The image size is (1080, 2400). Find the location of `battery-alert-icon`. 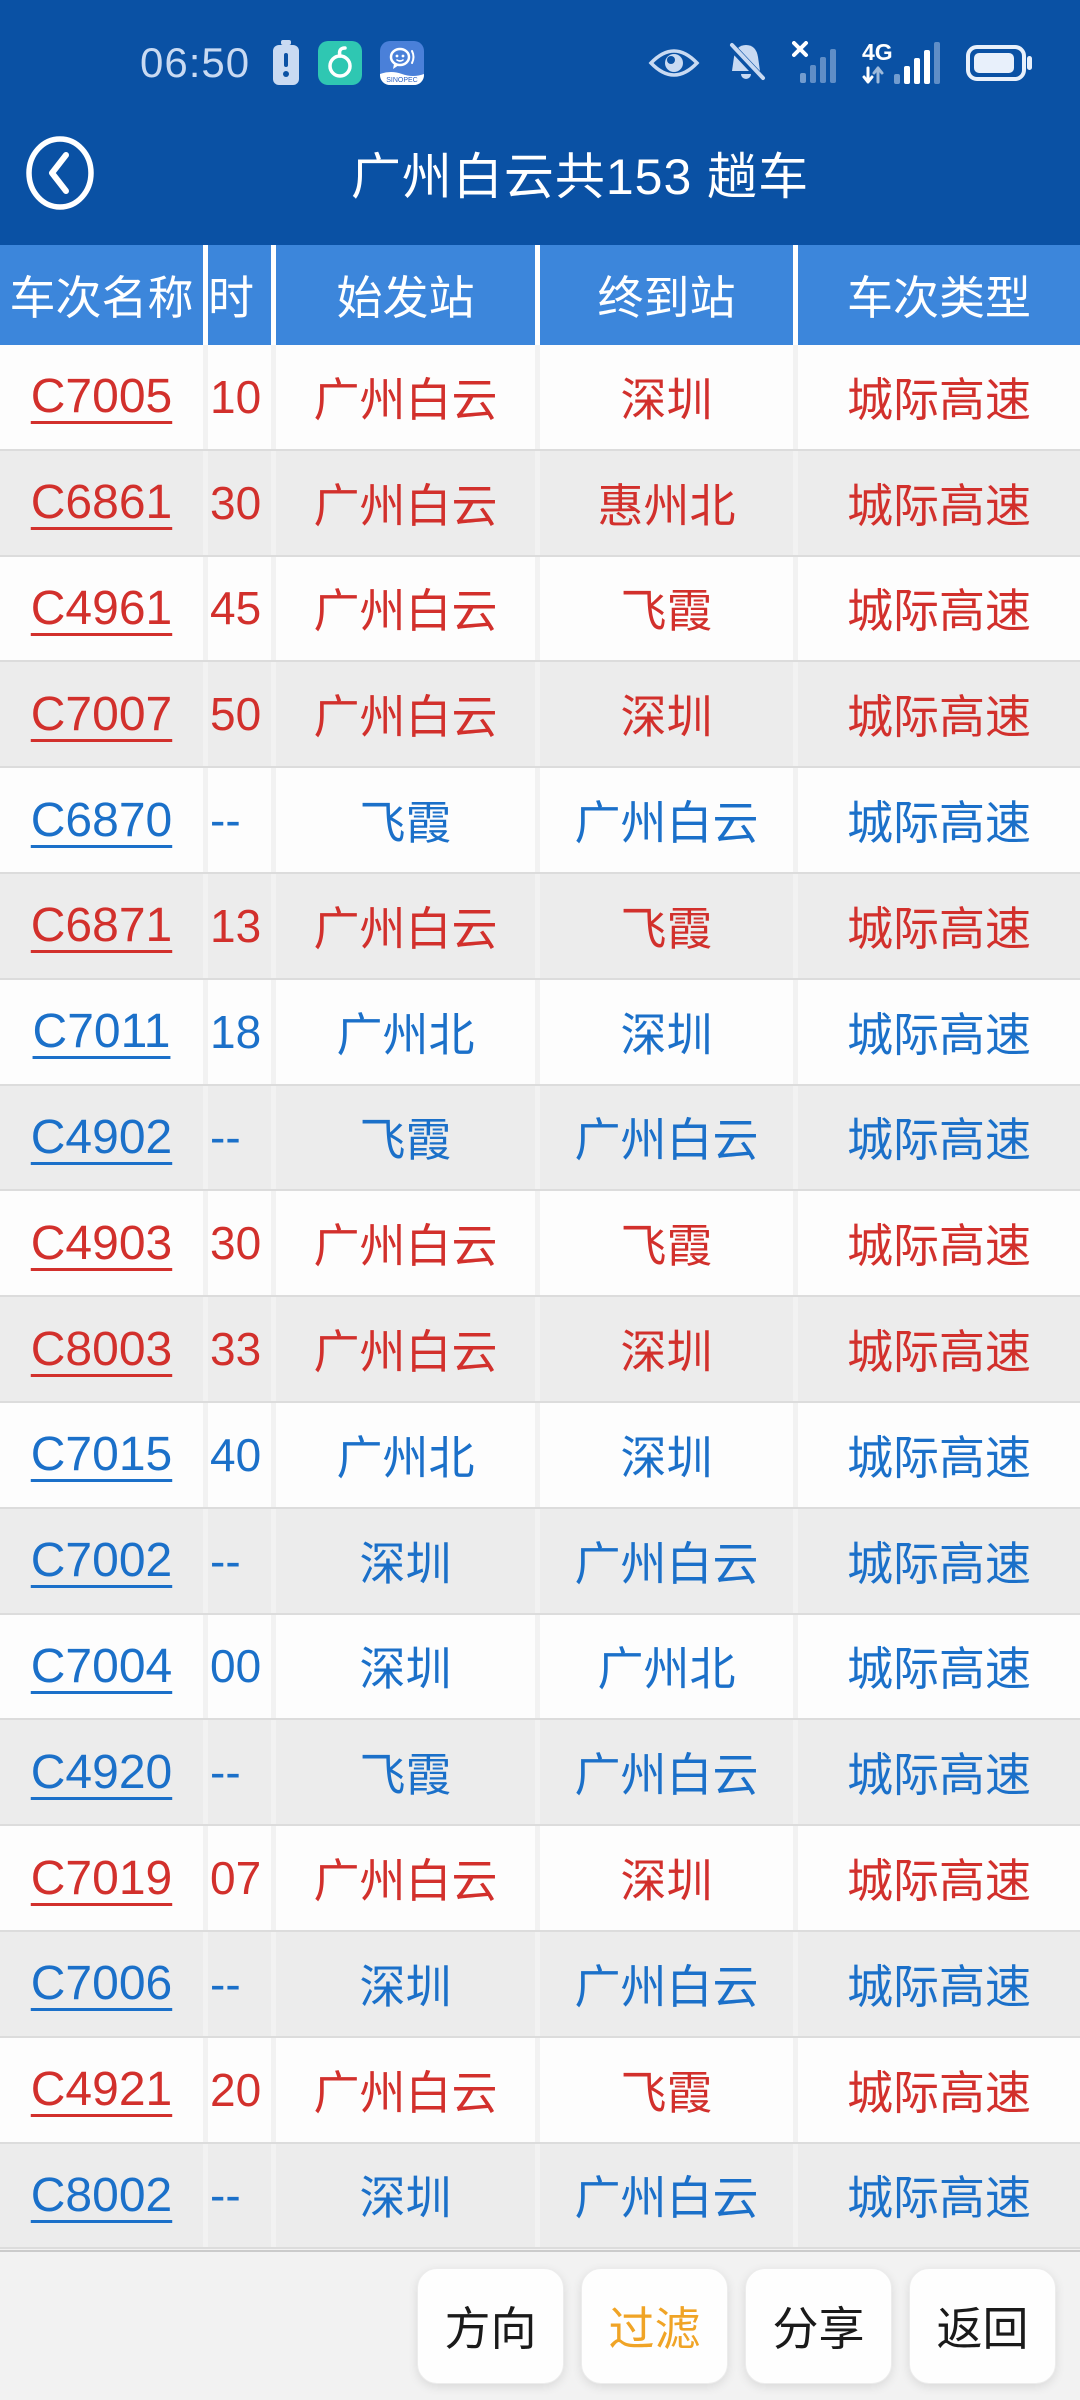

battery-alert-icon is located at coordinates (286, 62).